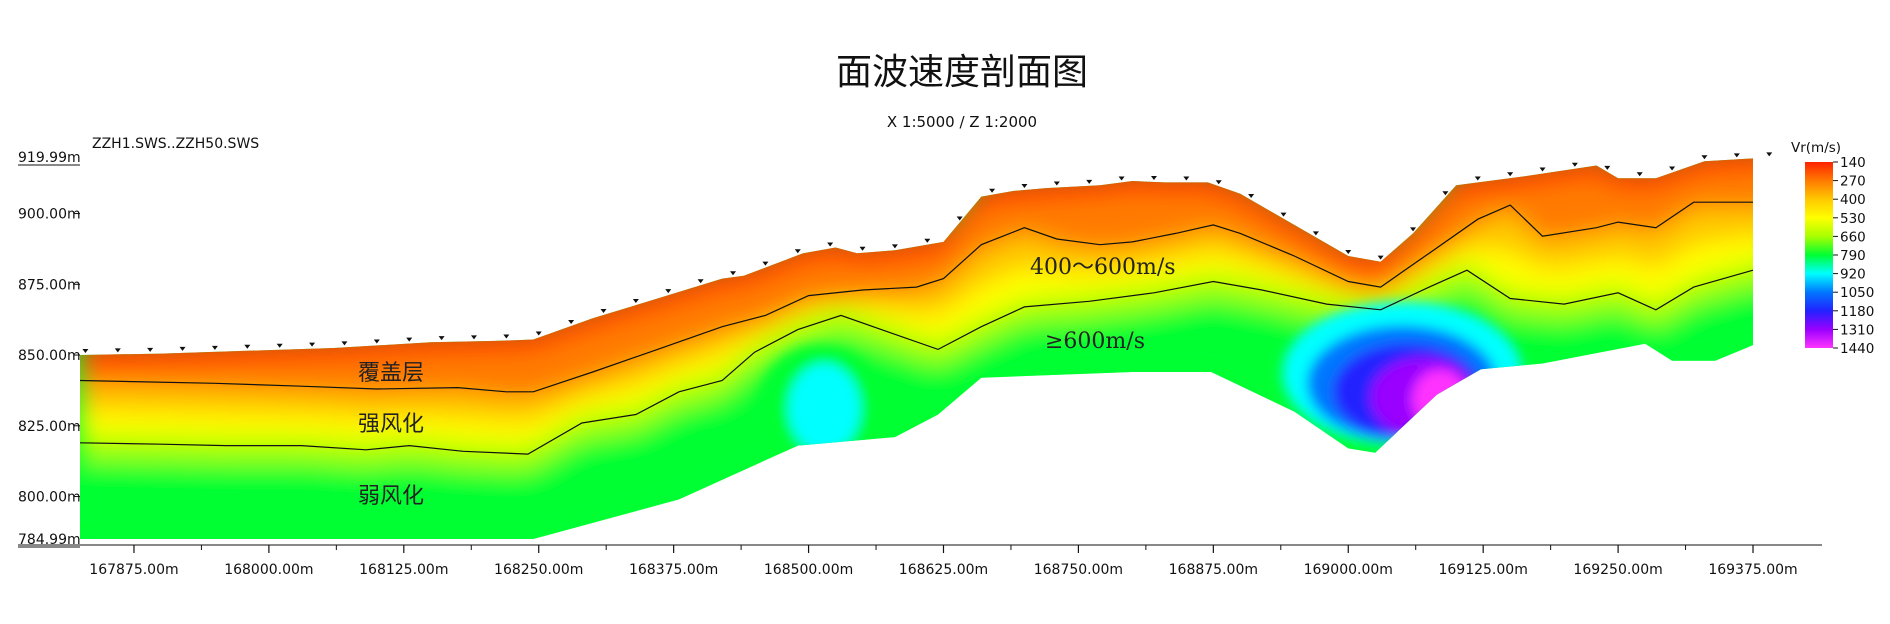 The image size is (1890, 624). Describe the element at coordinates (1853, 200) in the screenshot. I see `colorbar-label: 400` at that location.